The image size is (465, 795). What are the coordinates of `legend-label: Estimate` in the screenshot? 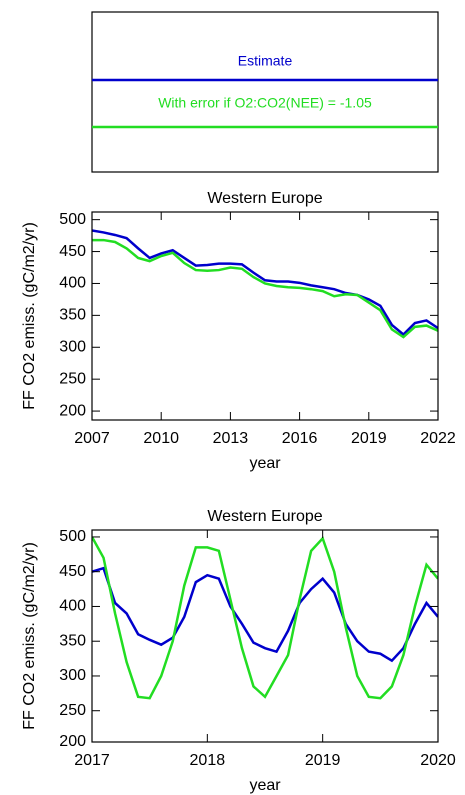 It's located at (265, 61).